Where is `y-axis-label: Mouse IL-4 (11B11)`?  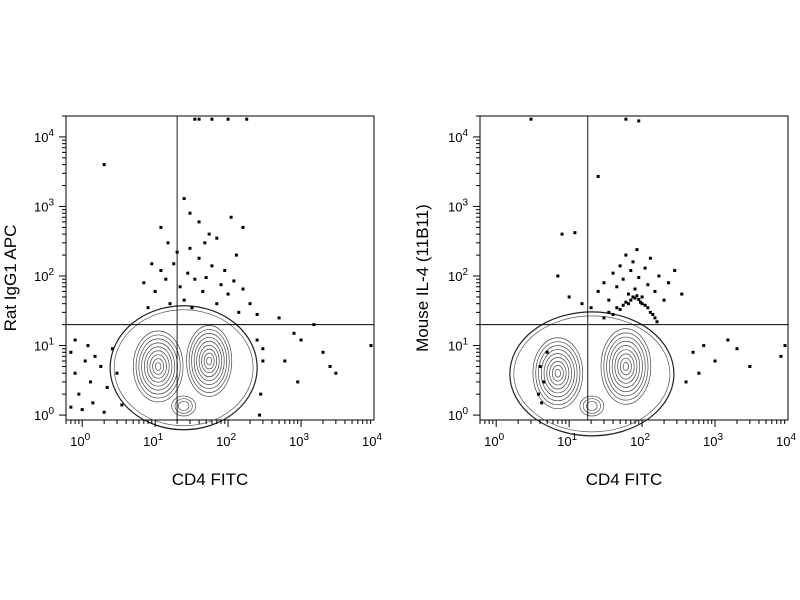 y-axis-label: Mouse IL-4 (11B11) is located at coordinates (422, 278).